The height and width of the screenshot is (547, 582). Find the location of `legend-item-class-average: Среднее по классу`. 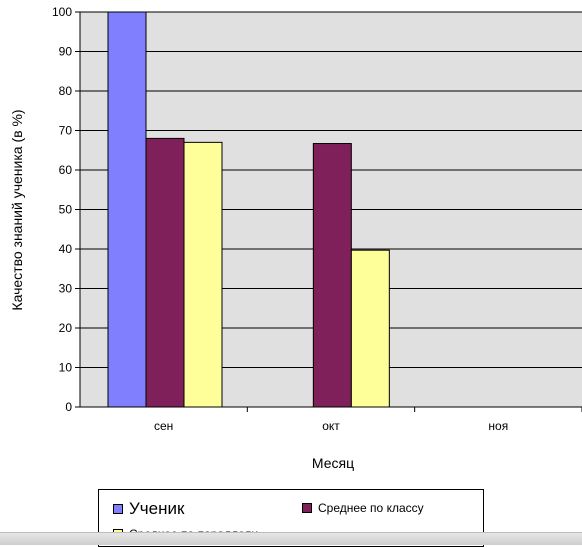

legend-item-class-average: Среднее по классу is located at coordinates (363, 508).